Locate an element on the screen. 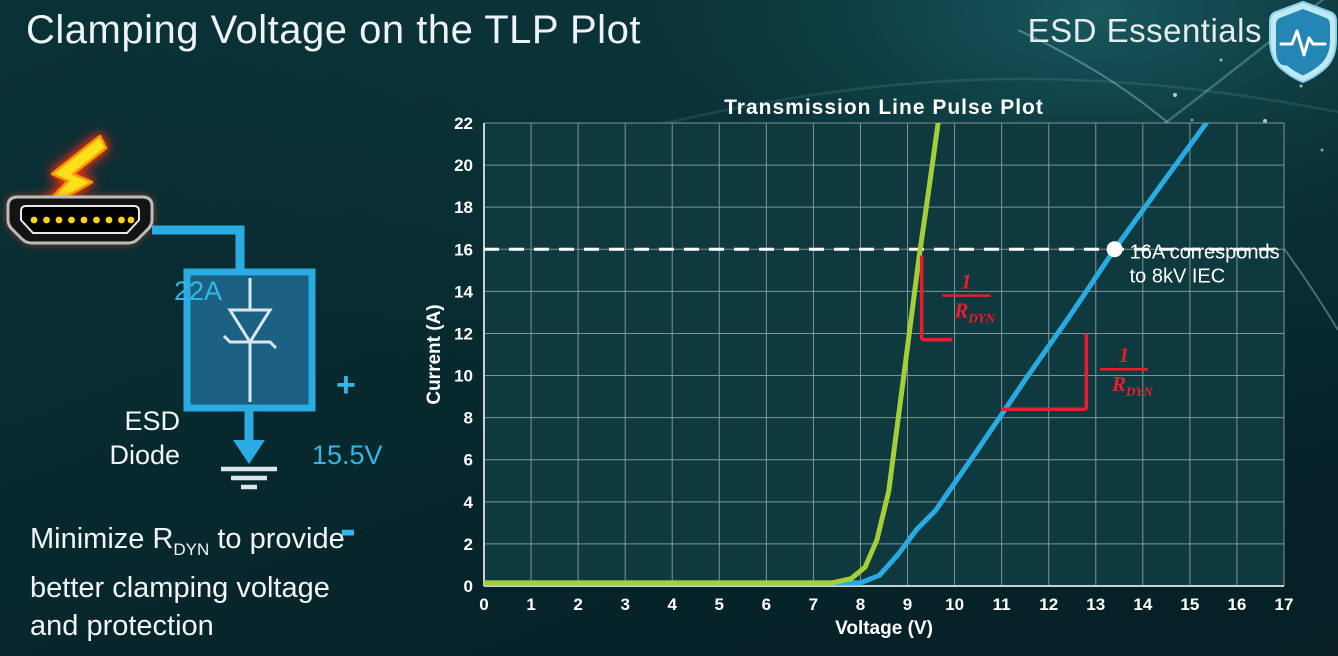 Image resolution: width=1338 pixels, height=656 pixels. marker-16a-point is located at coordinates (1114, 249).